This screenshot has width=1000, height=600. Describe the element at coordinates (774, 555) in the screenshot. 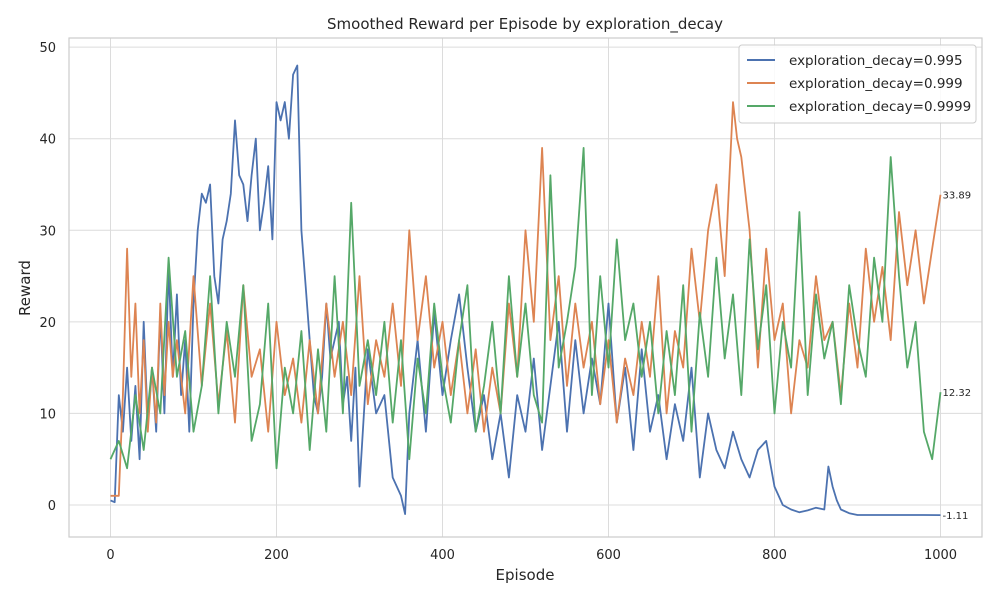

I see `x-tick-label: 800` at that location.